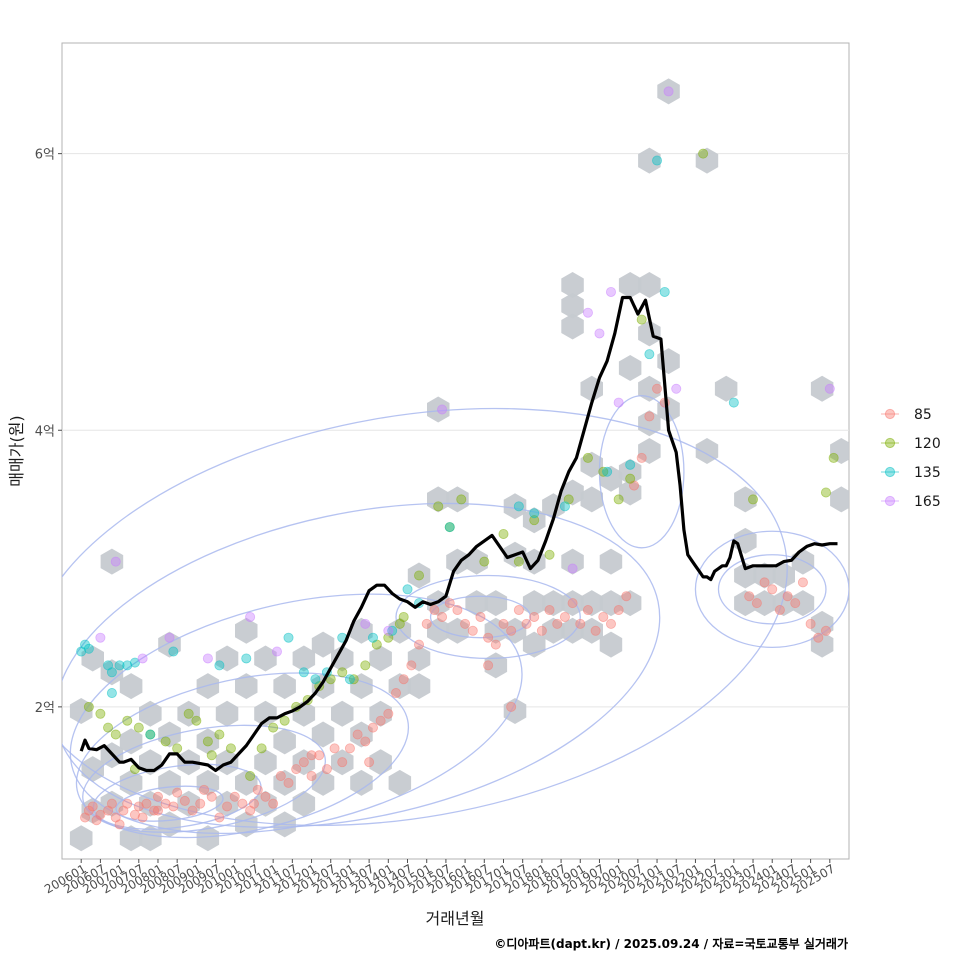  Describe the element at coordinates (48, 432) in the screenshot. I see `y-axis-ticks: 2억 4억 6억` at that location.